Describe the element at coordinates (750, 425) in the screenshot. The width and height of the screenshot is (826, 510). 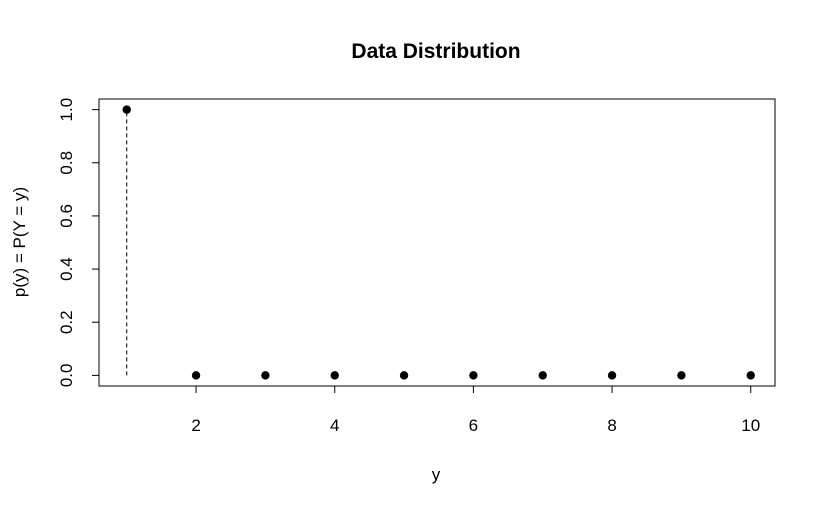
I see `x-tick-label: 10` at that location.